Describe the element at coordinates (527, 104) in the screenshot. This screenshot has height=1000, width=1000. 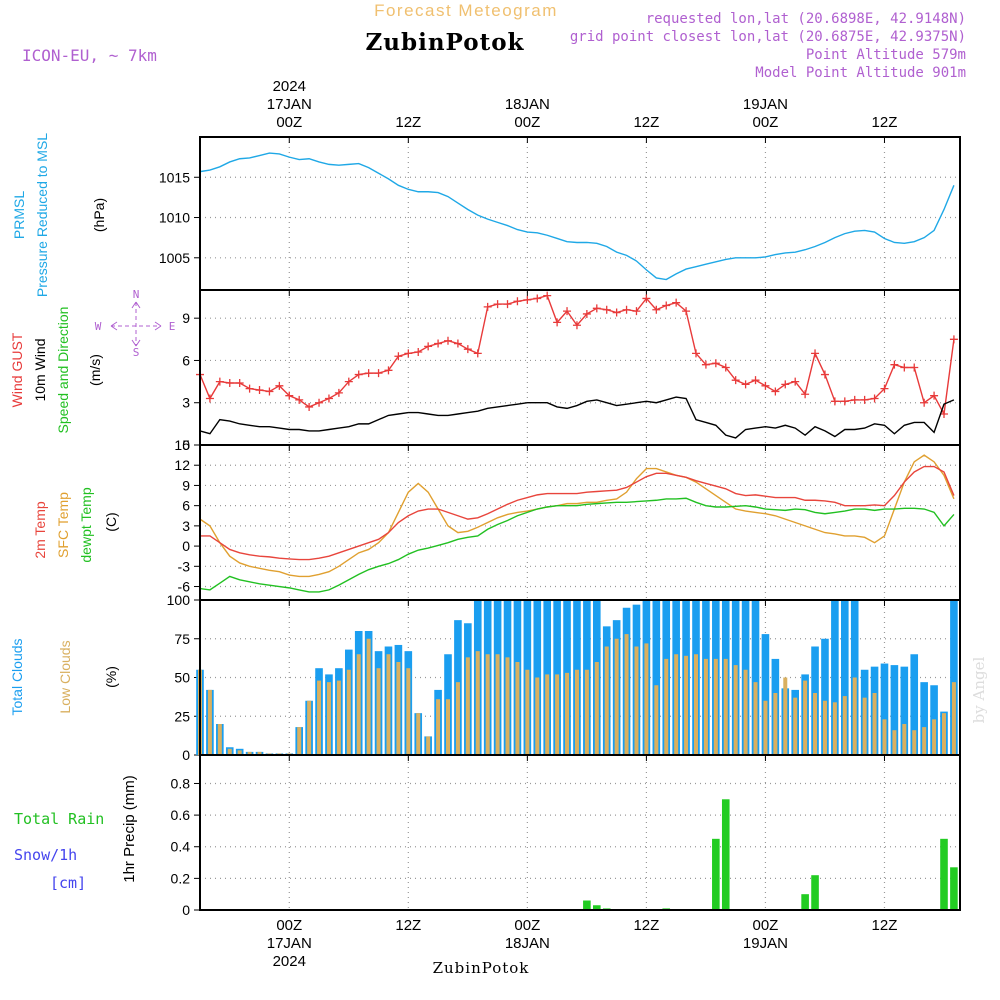
I see `top-date-label: 18JAN` at that location.